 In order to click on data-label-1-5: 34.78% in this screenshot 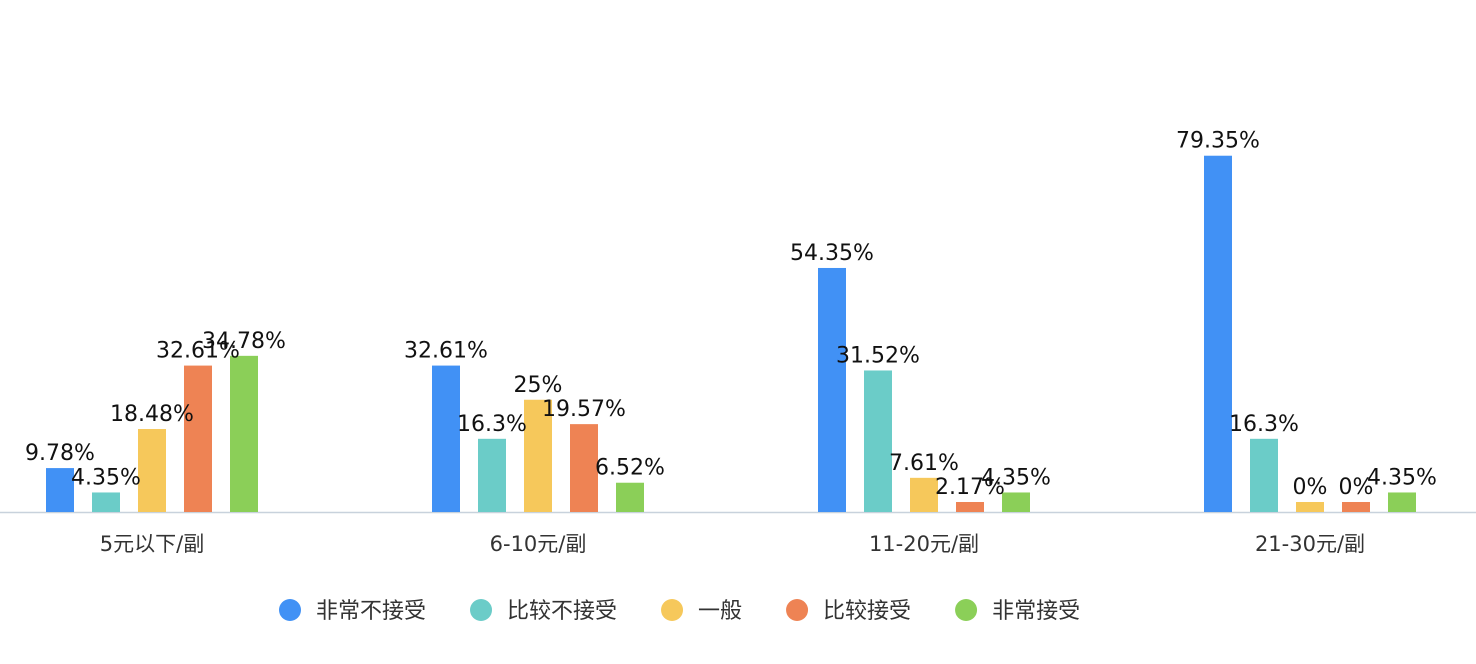, I will do `click(244, 341)`.